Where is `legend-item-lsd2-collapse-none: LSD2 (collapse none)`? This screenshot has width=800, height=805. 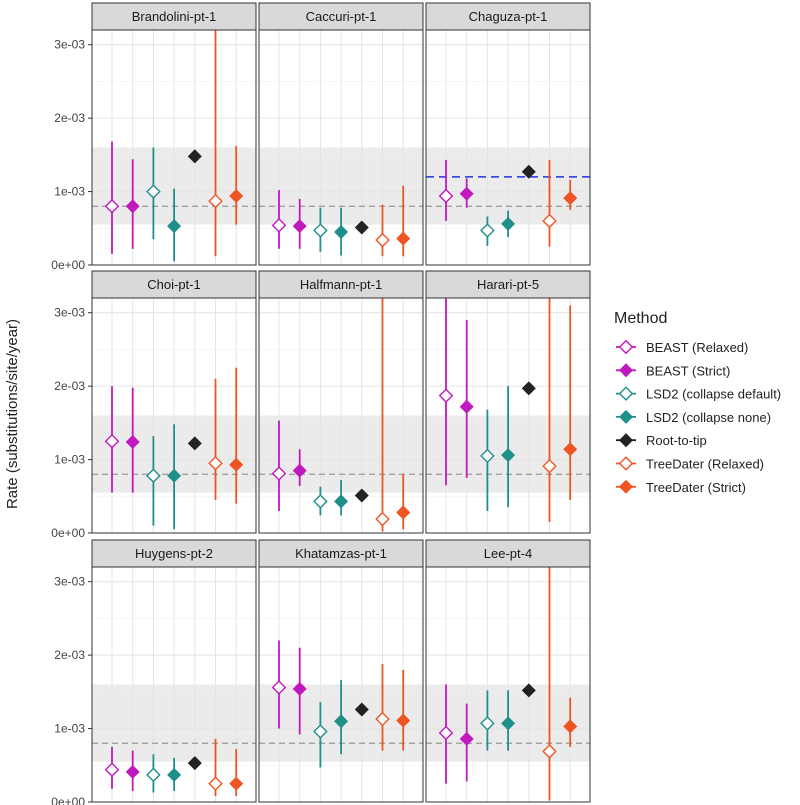 legend-item-lsd2-collapse-none: LSD2 (collapse none) is located at coordinates (693, 417).